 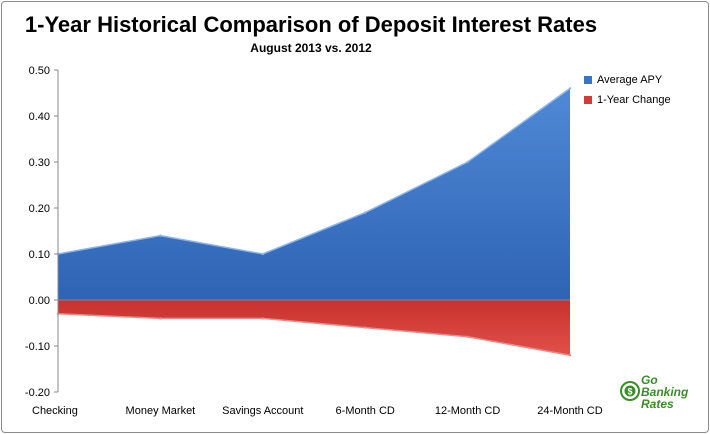 What do you see at coordinates (55, 411) in the screenshot?
I see `x-tick-label-checking: Checking` at bounding box center [55, 411].